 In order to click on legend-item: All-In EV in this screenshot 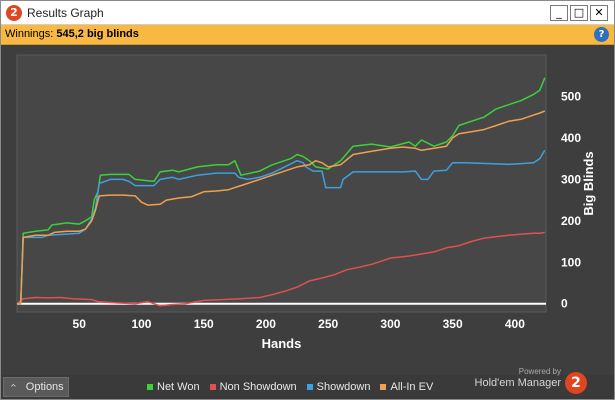, I will do `click(406, 387)`.